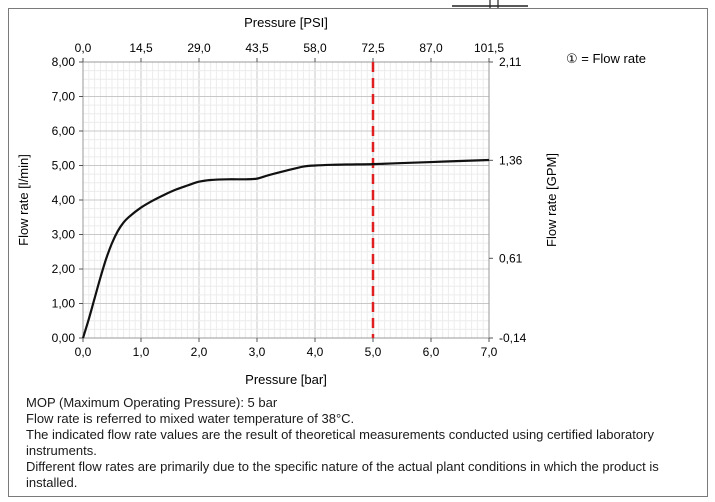  Describe the element at coordinates (315, 352) in the screenshot. I see `x-tick-label: 4,0` at that location.